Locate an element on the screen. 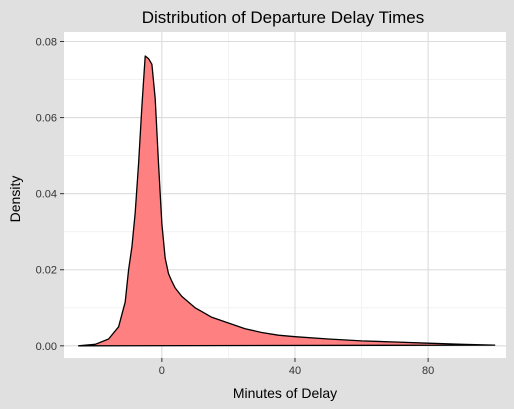  y-tick-label: 0.06 is located at coordinates (46, 119).